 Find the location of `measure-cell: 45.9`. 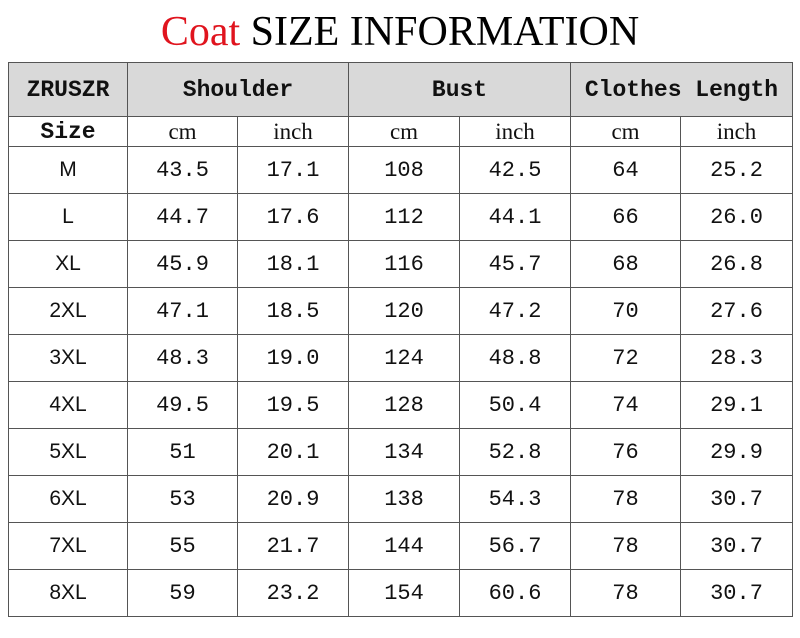

measure-cell: 45.9 is located at coordinates (182, 264).